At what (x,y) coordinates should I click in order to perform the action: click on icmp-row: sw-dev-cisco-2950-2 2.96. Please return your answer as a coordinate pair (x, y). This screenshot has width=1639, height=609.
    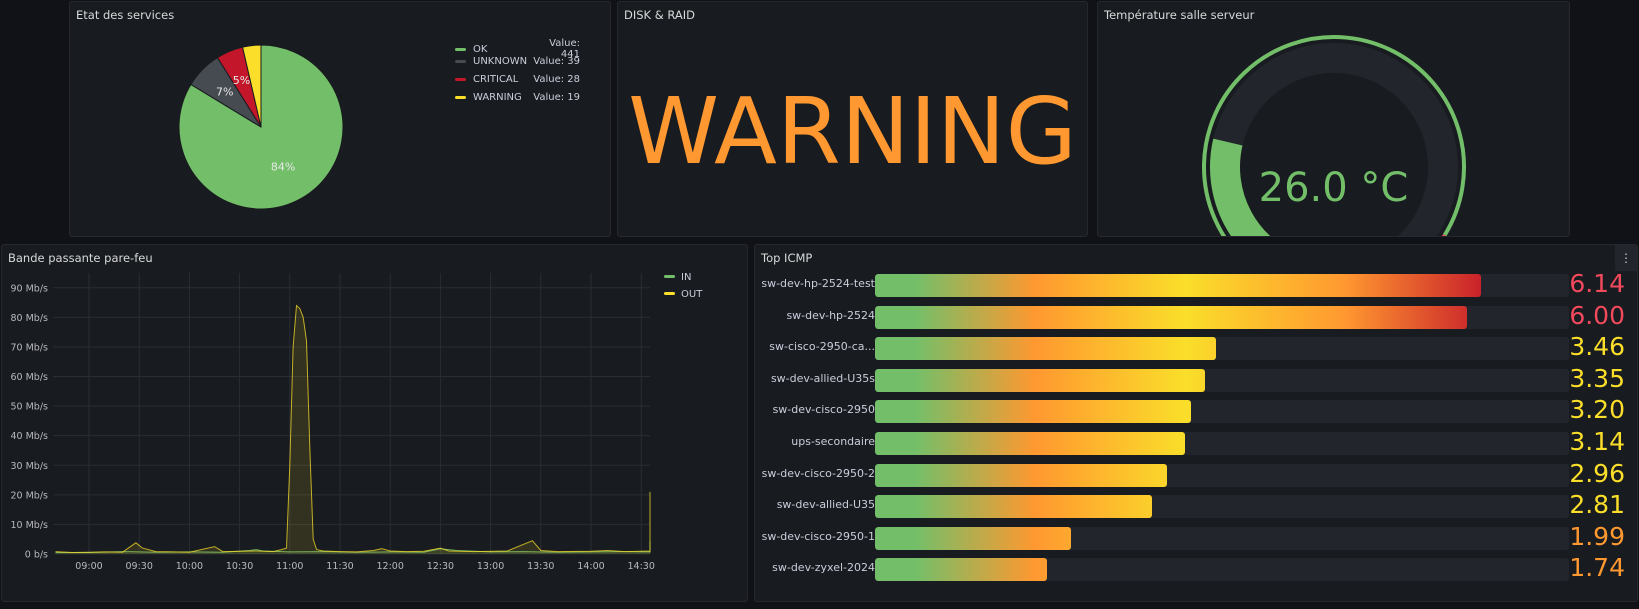
    Looking at the image, I should click on (1196, 473).